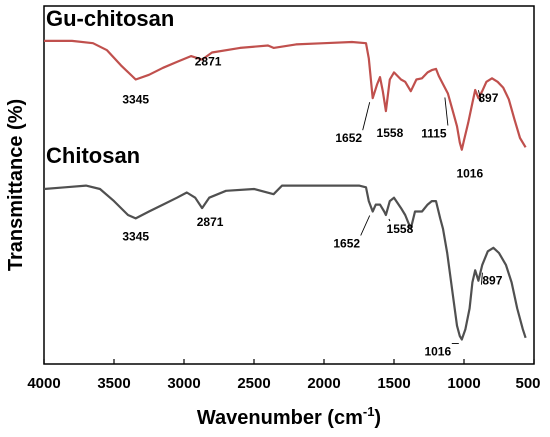 The height and width of the screenshot is (437, 550). I want to click on x-tick-label-1000: 1000, so click(463, 383).